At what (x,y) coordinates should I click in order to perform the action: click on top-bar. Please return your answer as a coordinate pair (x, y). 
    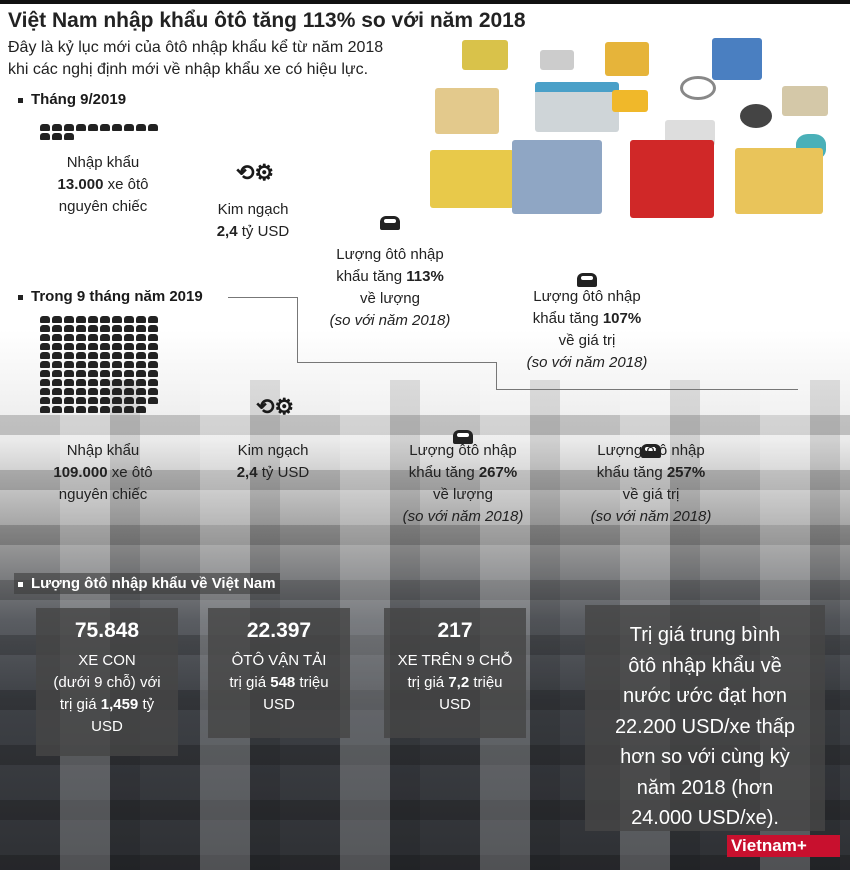
    Looking at the image, I should click on (425, 2).